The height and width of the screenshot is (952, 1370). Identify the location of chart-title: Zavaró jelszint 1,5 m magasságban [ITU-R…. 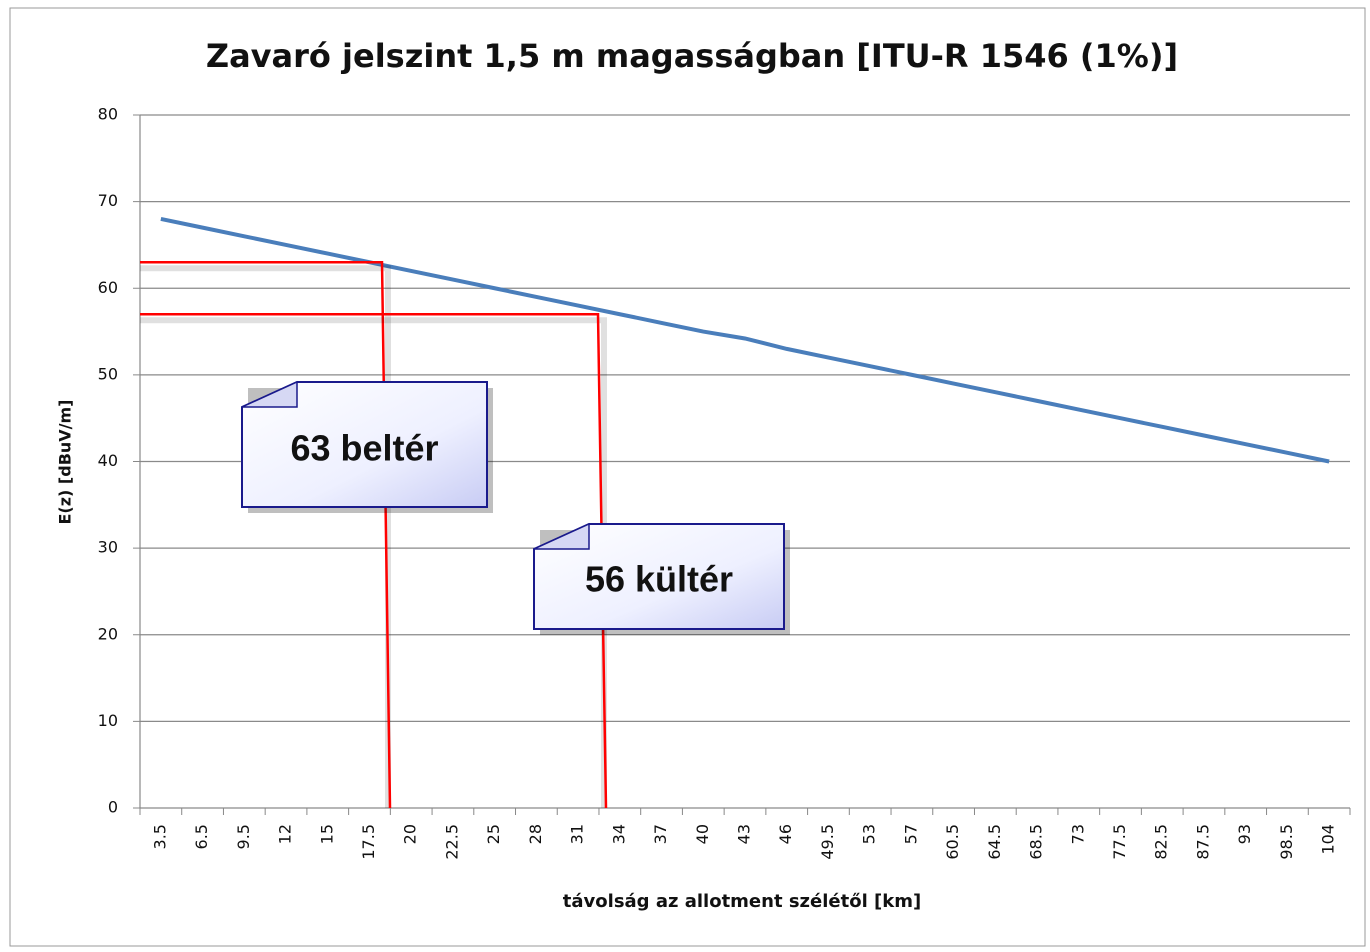
(692, 56).